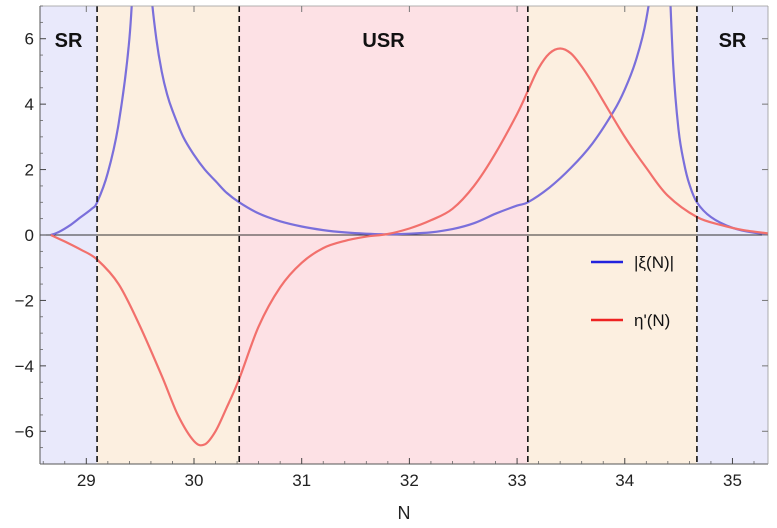  Describe the element at coordinates (632, 291) in the screenshot. I see `legend: |ξ(N)| η'(N)` at that location.